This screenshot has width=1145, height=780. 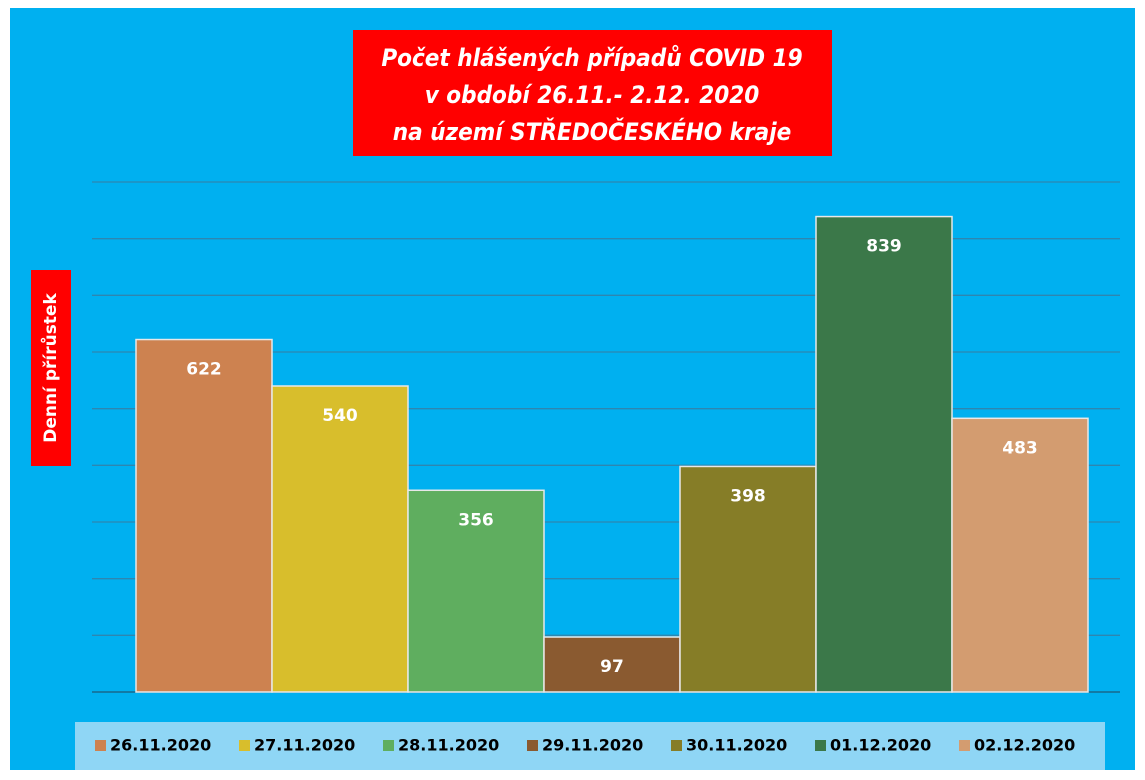 I want to click on legend-label: 26.11.2020, so click(x=160, y=745).